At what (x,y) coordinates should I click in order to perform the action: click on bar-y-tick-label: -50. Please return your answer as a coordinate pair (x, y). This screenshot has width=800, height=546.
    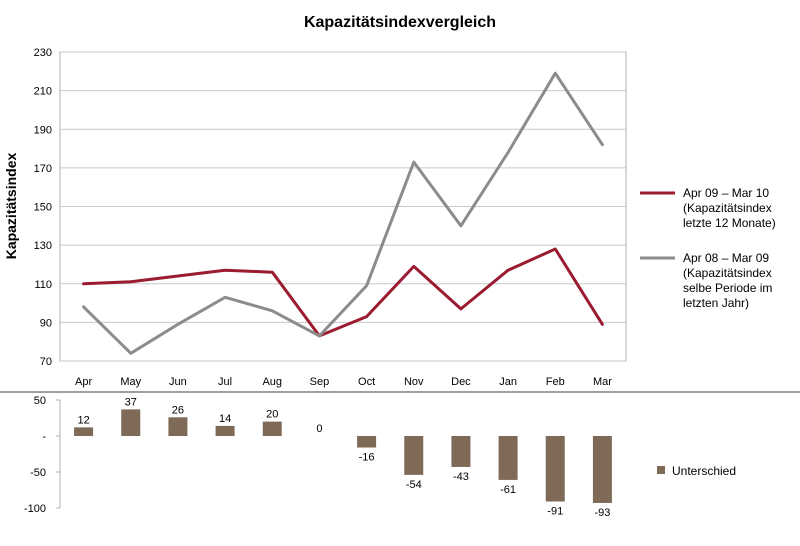
    Looking at the image, I should click on (38, 473).